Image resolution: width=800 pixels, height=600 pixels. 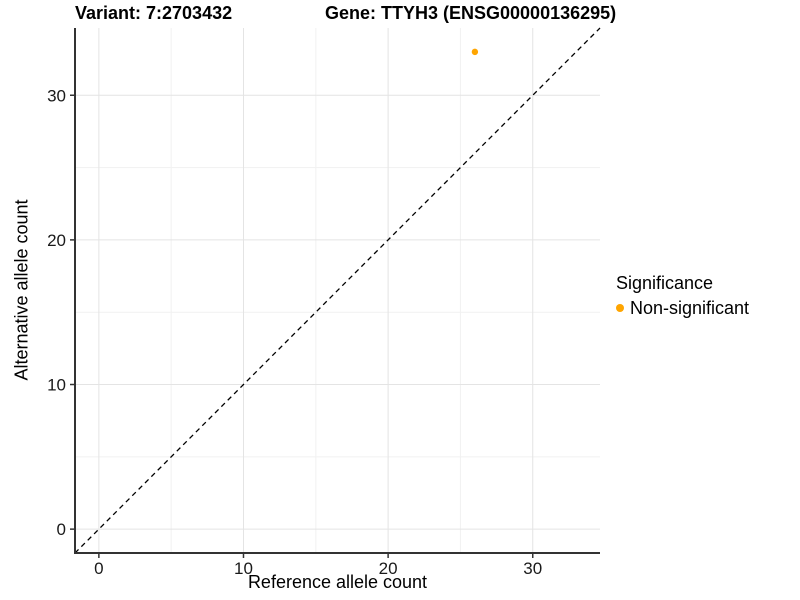 What do you see at coordinates (682, 296) in the screenshot?
I see `legend: Significance Non-significant` at bounding box center [682, 296].